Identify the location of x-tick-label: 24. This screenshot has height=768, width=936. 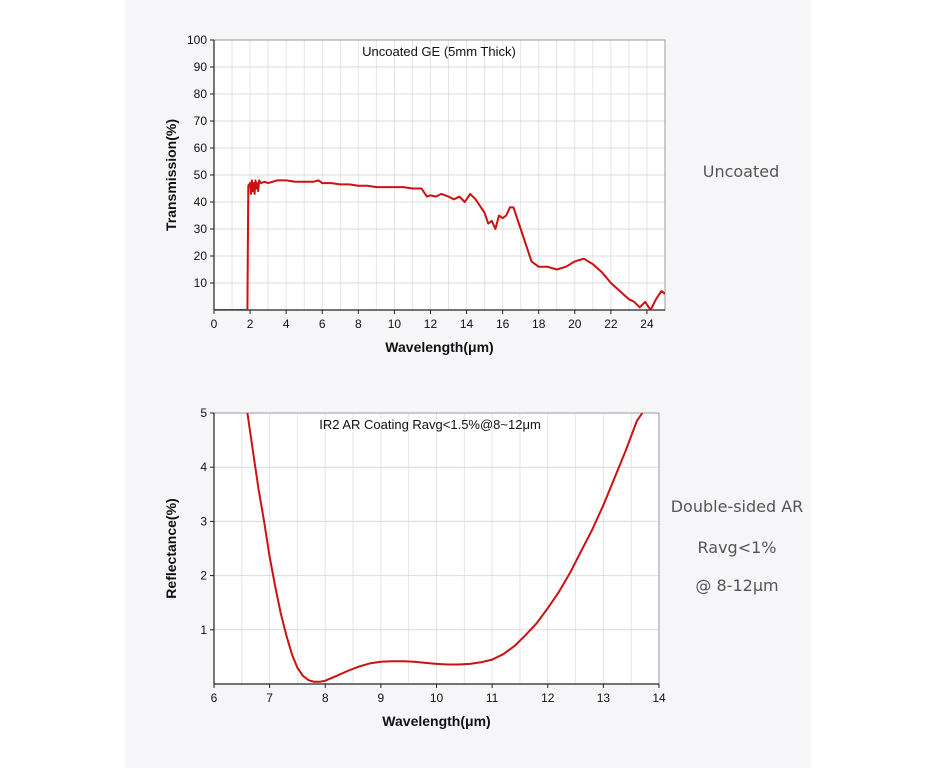
(647, 324).